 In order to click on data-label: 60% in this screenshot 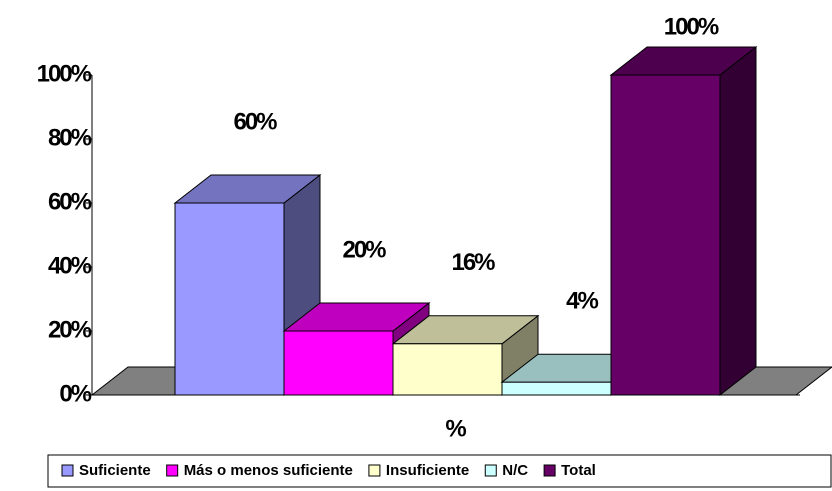, I will do `click(255, 121)`.